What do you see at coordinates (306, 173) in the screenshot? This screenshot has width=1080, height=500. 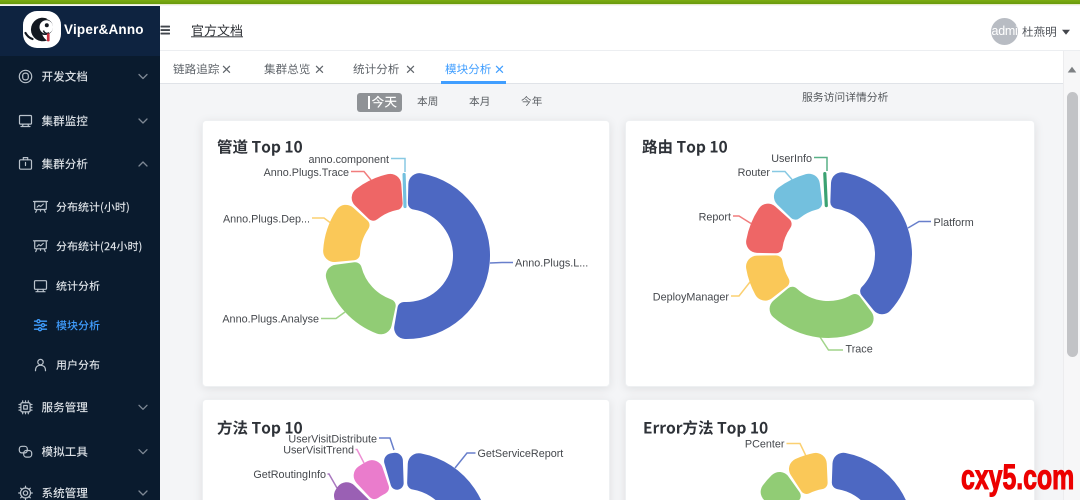 I see `svg-text: Anno.Plugs.Trace` at bounding box center [306, 173].